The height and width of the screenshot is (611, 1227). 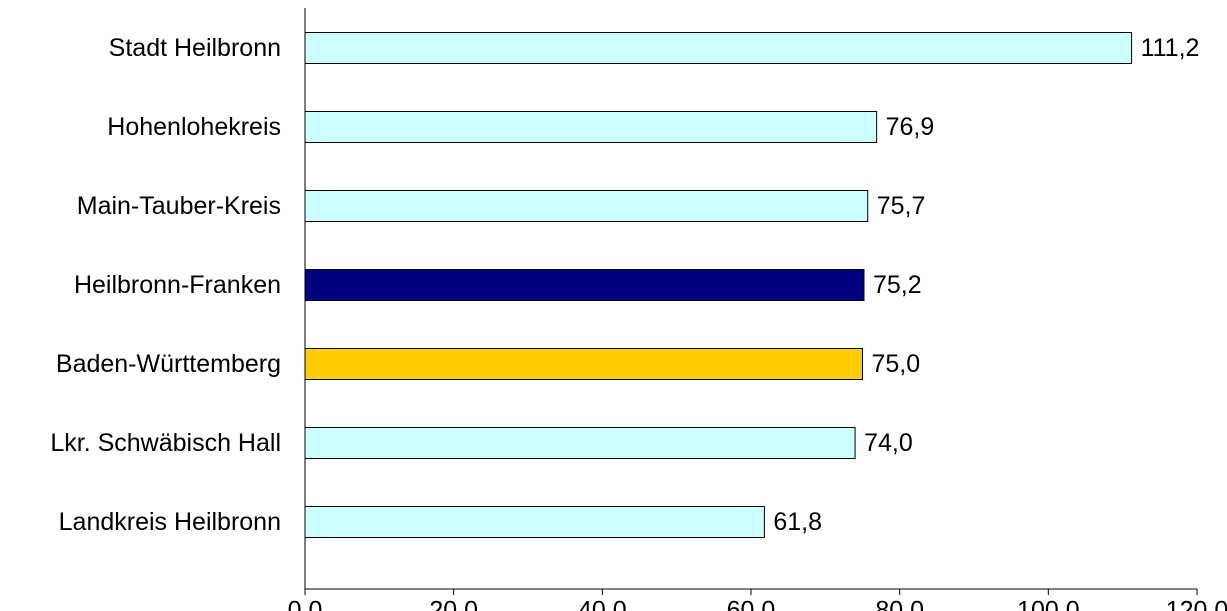 What do you see at coordinates (896, 364) in the screenshot?
I see `data-label: 75,0` at bounding box center [896, 364].